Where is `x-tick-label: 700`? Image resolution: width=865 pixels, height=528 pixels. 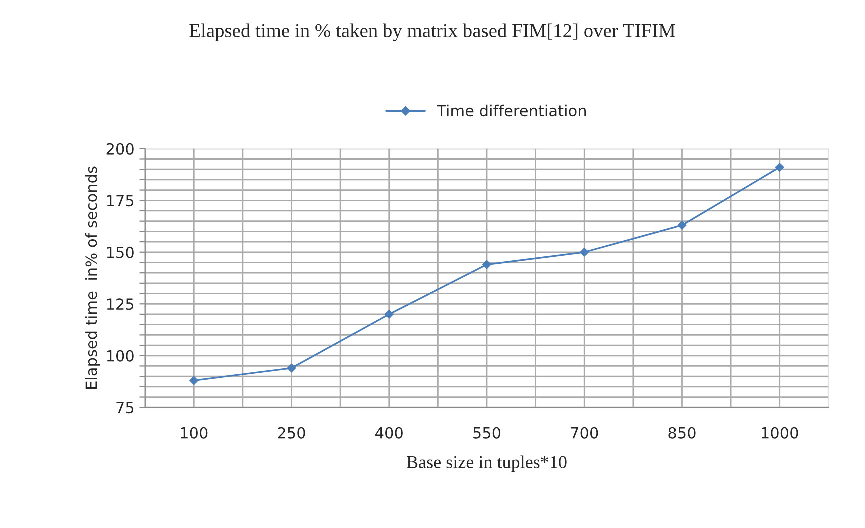
x-tick-label: 700 is located at coordinates (584, 433).